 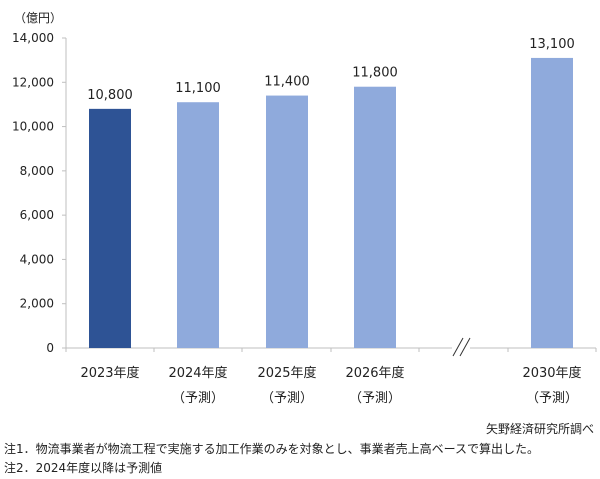 What do you see at coordinates (33, 38) in the screenshot?
I see `y-tick-label: 14,000` at bounding box center [33, 38].